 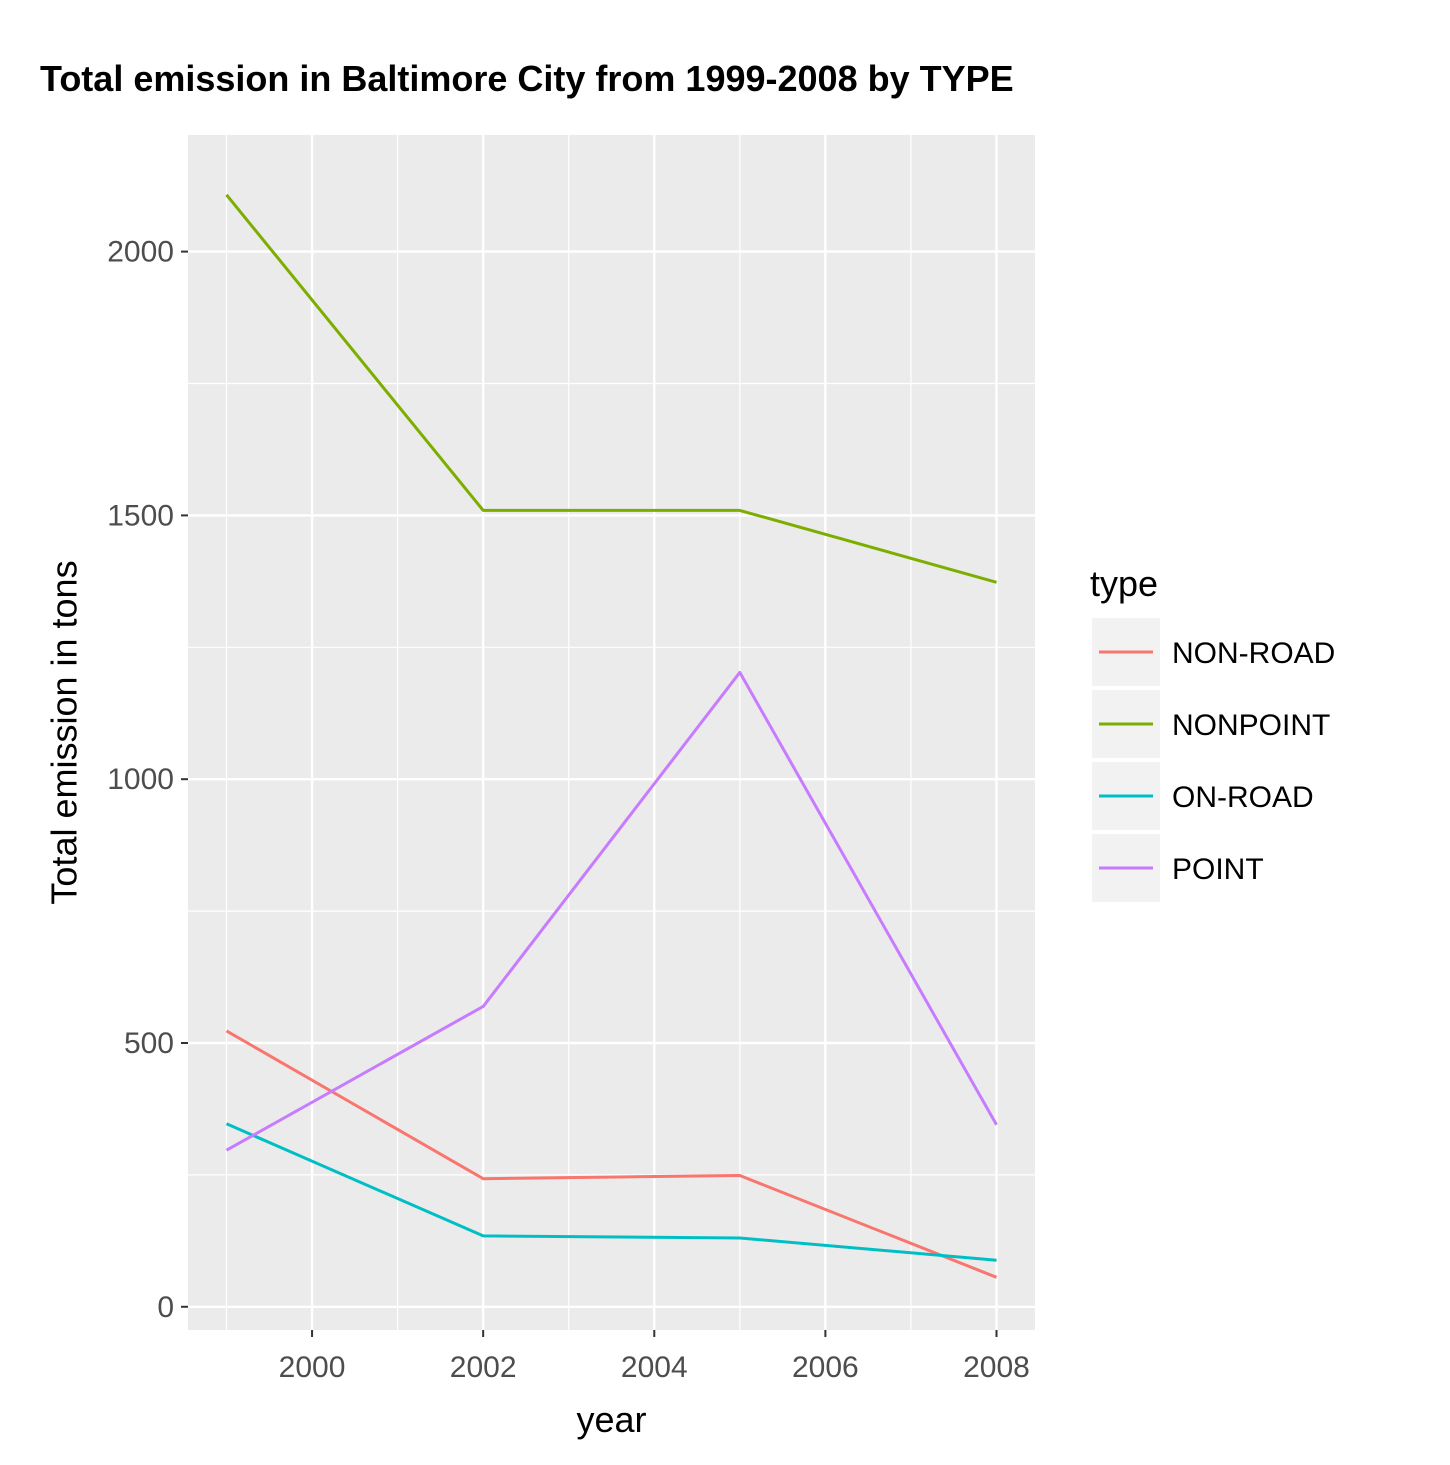 What do you see at coordinates (611, 388) in the screenshot?
I see `series-line-nonpoint` at bounding box center [611, 388].